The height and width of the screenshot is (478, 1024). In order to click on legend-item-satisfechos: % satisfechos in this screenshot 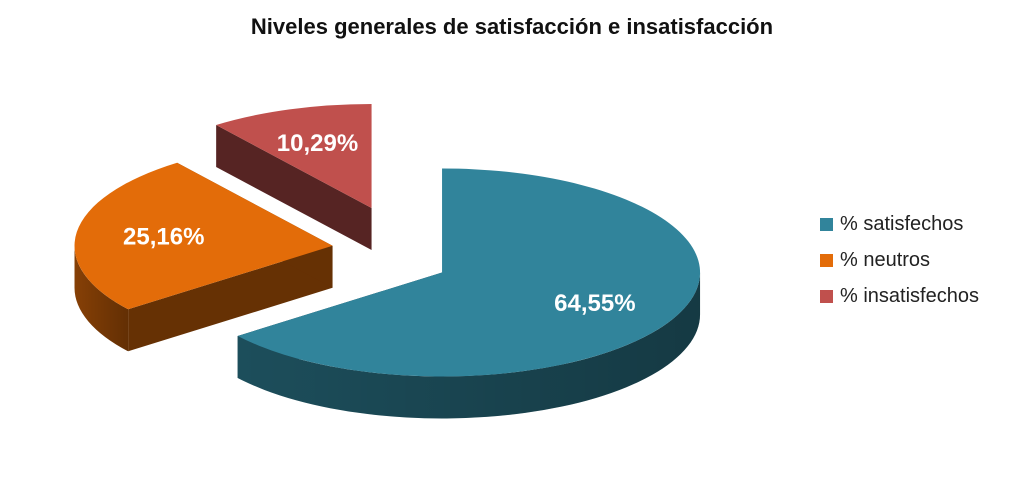, I will do `click(899, 224)`.